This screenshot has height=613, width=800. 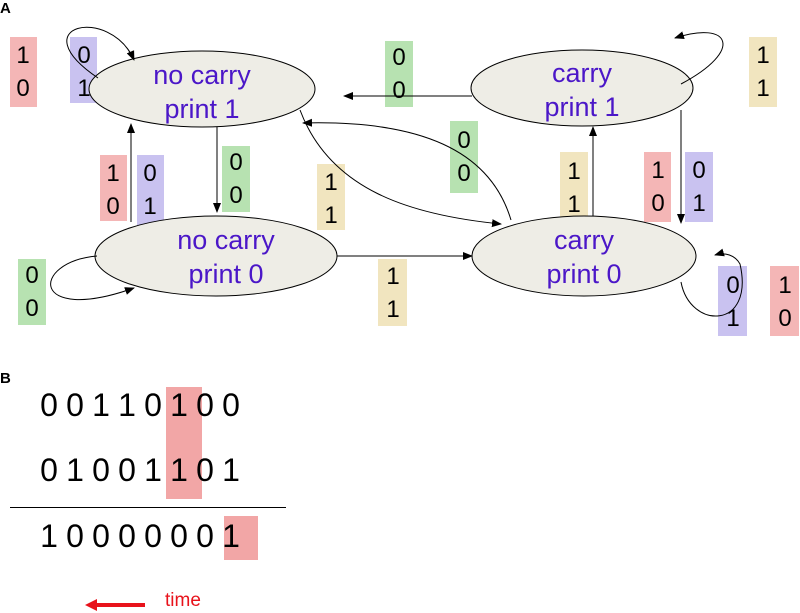 I want to click on state-nc1-line1: no carry, so click(x=202, y=75).